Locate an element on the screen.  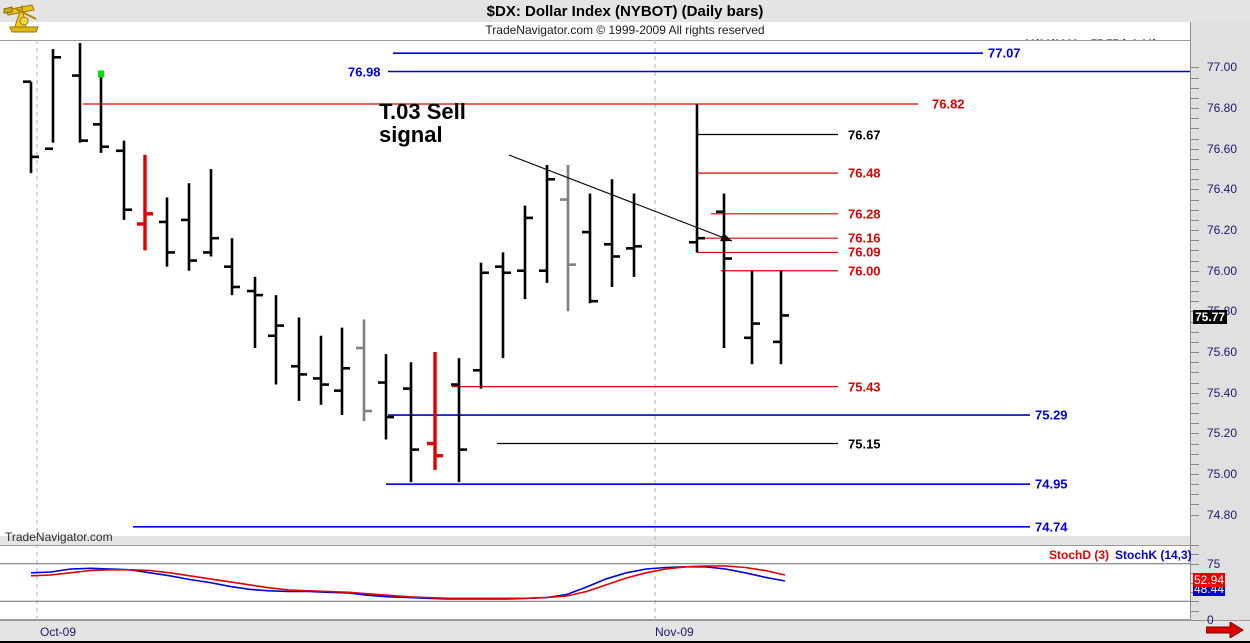
level-label-74-95: 74.95 is located at coordinates (1051, 484).